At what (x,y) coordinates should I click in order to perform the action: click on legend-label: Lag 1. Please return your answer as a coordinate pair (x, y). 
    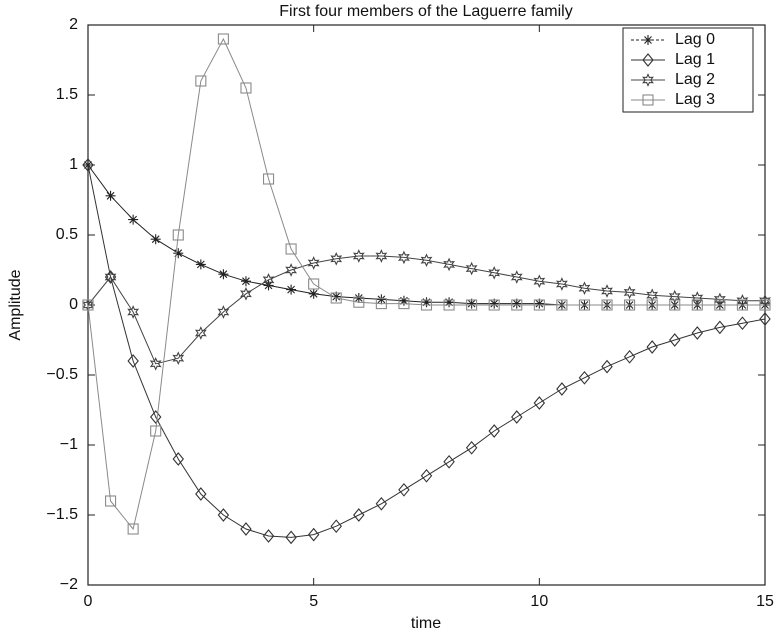
    Looking at the image, I should click on (695, 59).